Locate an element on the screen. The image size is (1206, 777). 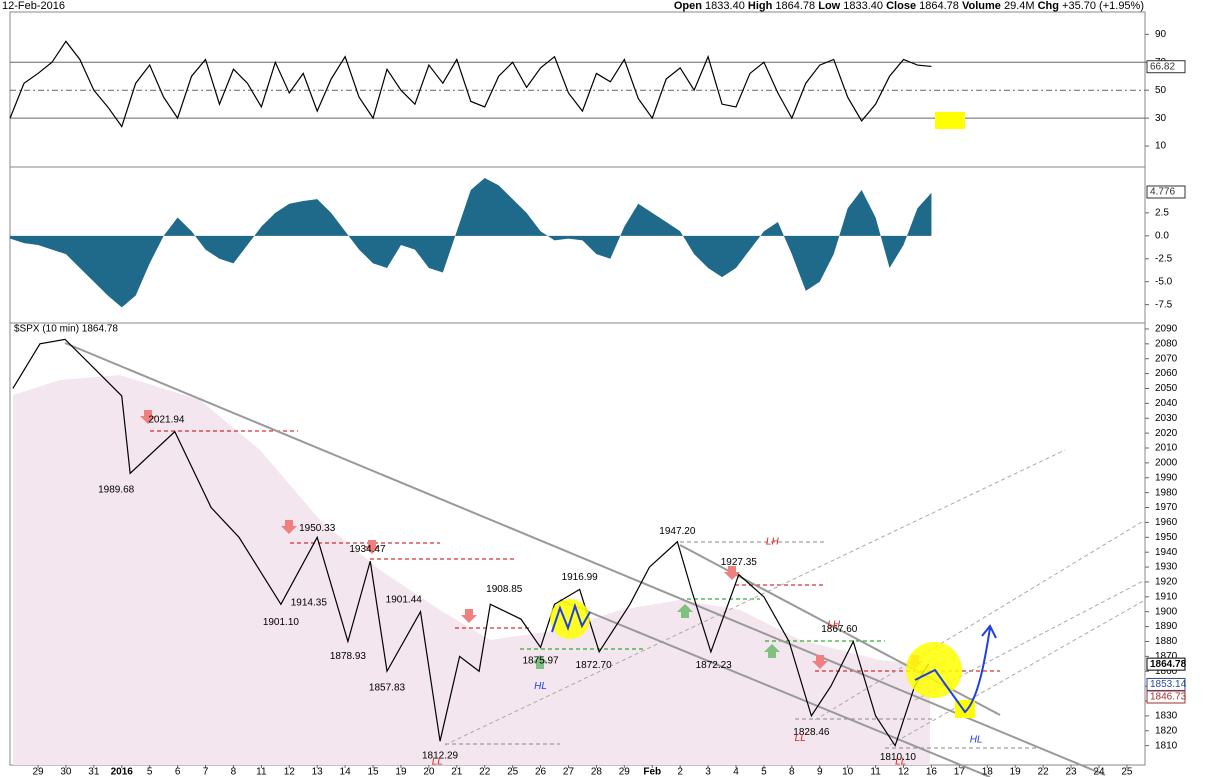
last-value-label: 1846.73 is located at coordinates (1168, 697).